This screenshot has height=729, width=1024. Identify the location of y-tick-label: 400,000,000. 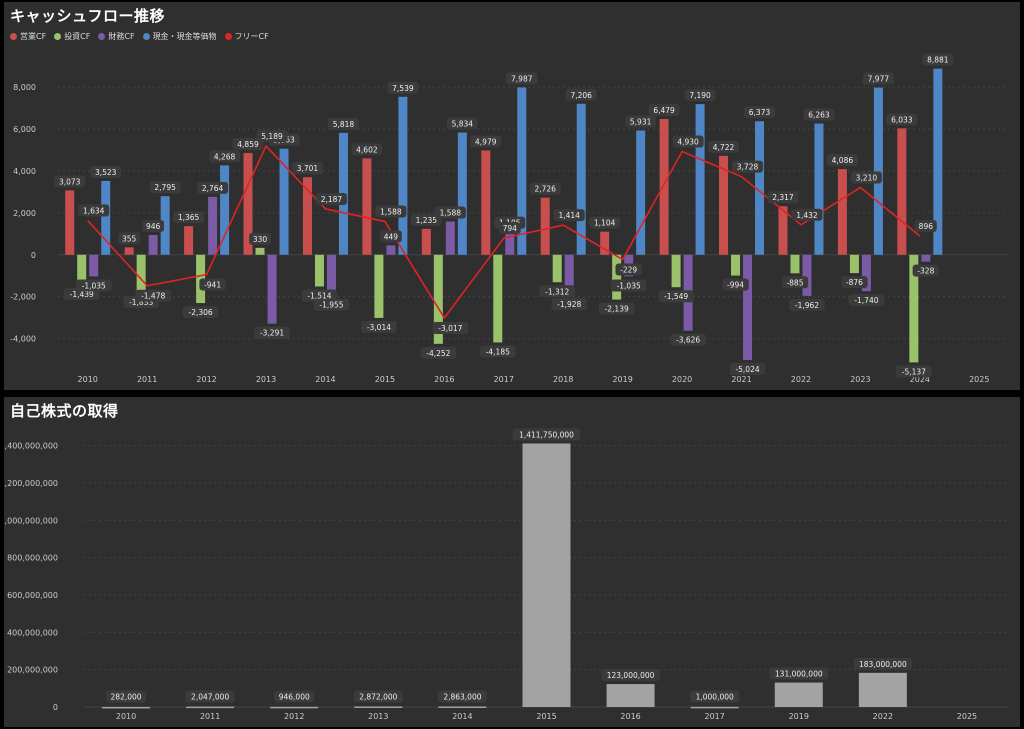
(32, 632).